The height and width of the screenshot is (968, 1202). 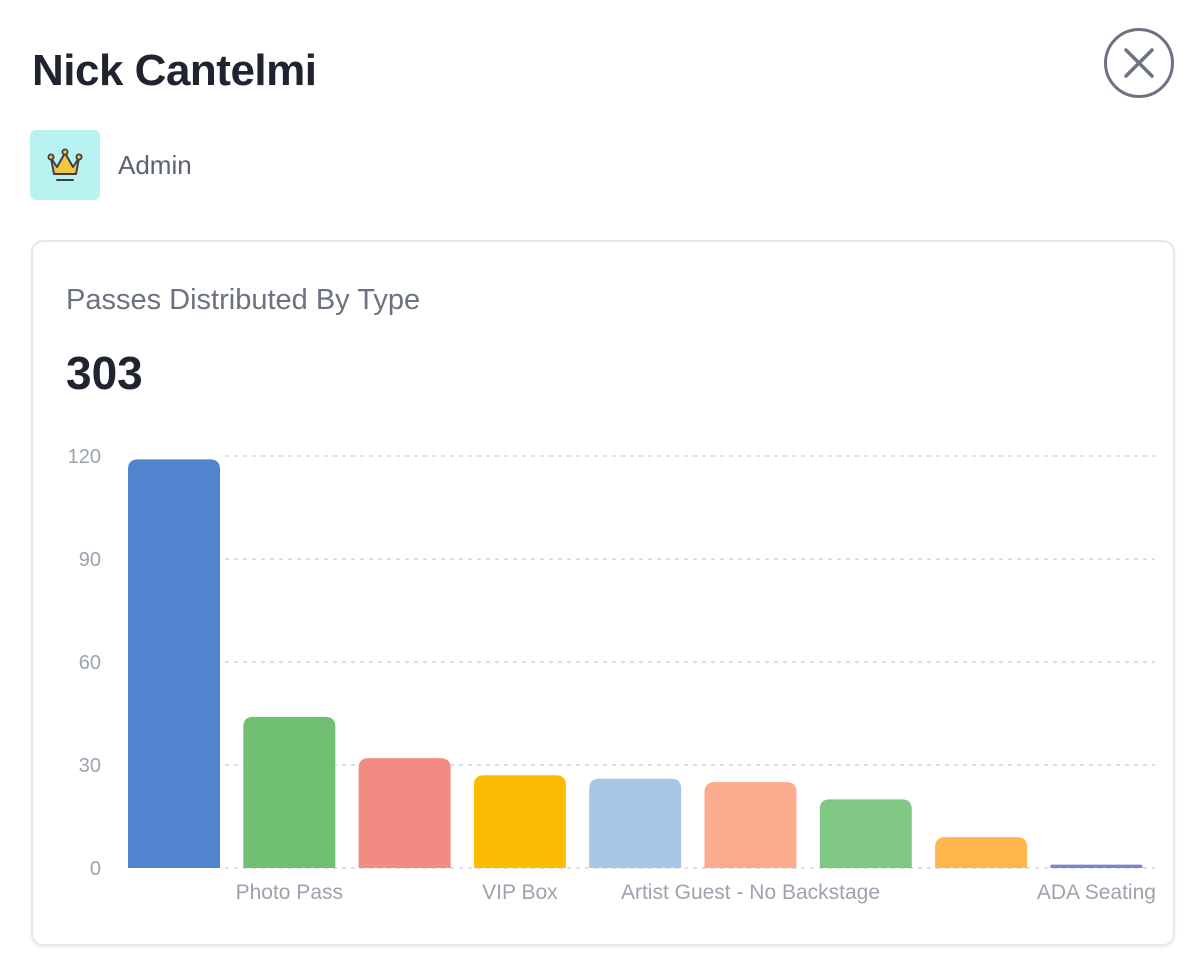 I want to click on x-category-label: Photo Pass, so click(x=289, y=892).